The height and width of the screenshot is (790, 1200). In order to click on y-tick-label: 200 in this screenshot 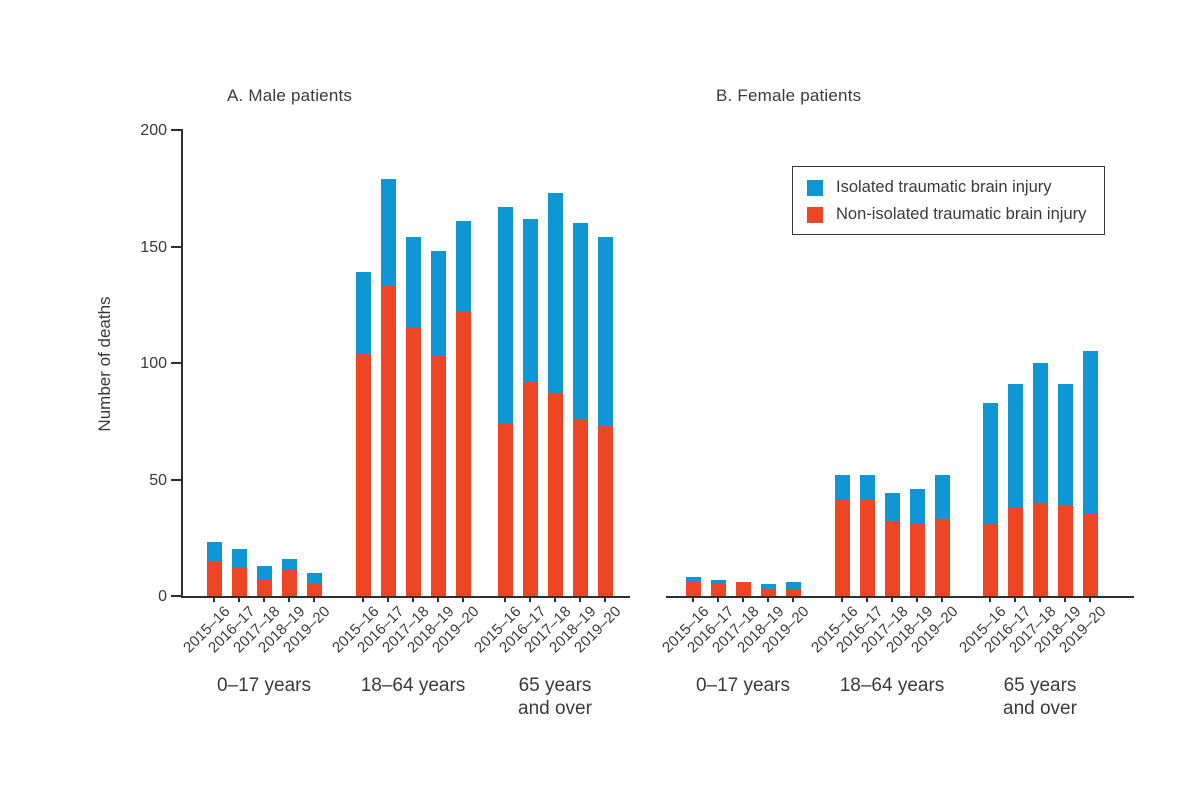, I will do `click(153, 130)`.